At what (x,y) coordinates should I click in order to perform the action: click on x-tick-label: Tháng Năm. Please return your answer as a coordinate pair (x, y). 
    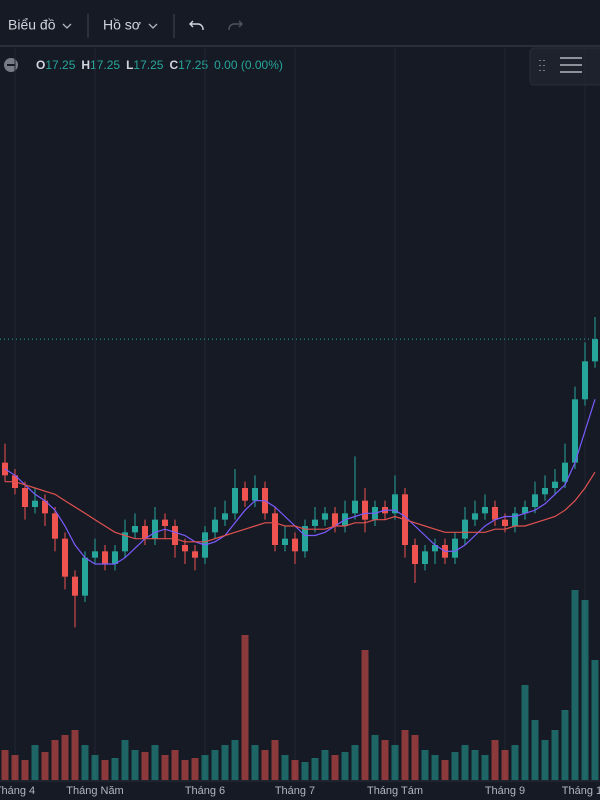
    Looking at the image, I should click on (94, 791).